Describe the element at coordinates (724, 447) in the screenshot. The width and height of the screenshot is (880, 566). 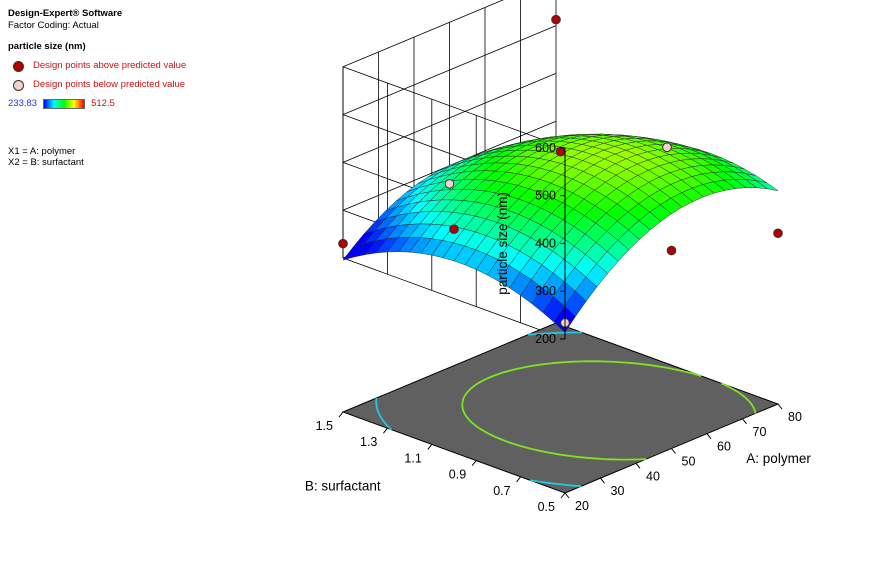
I see `a-tick-label: 60` at that location.